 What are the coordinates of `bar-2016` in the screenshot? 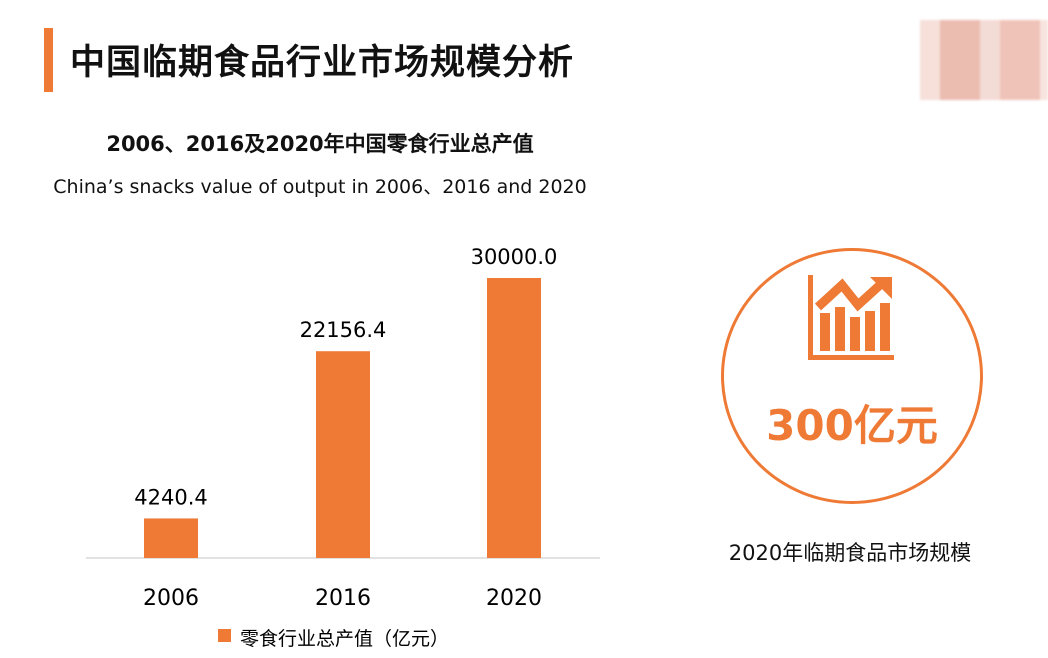 It's located at (343, 454).